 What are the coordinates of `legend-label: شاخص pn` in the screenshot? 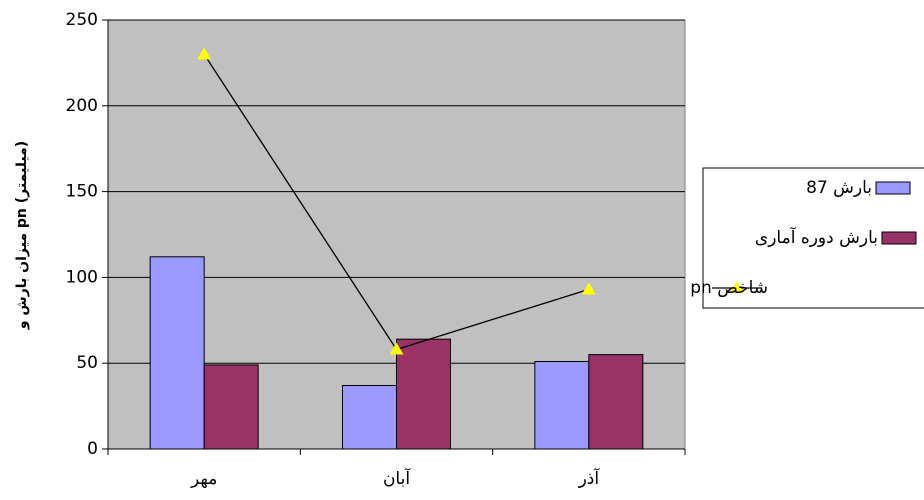 It's located at (729, 288).